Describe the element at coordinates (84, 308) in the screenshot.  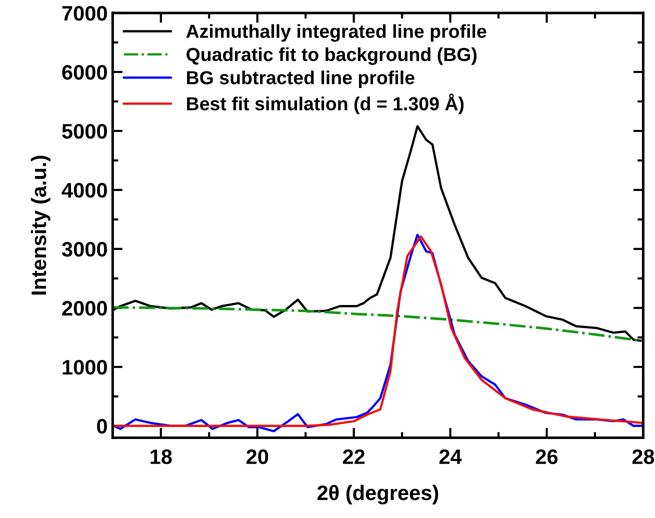
I see `y-tick-label: 2000` at that location.